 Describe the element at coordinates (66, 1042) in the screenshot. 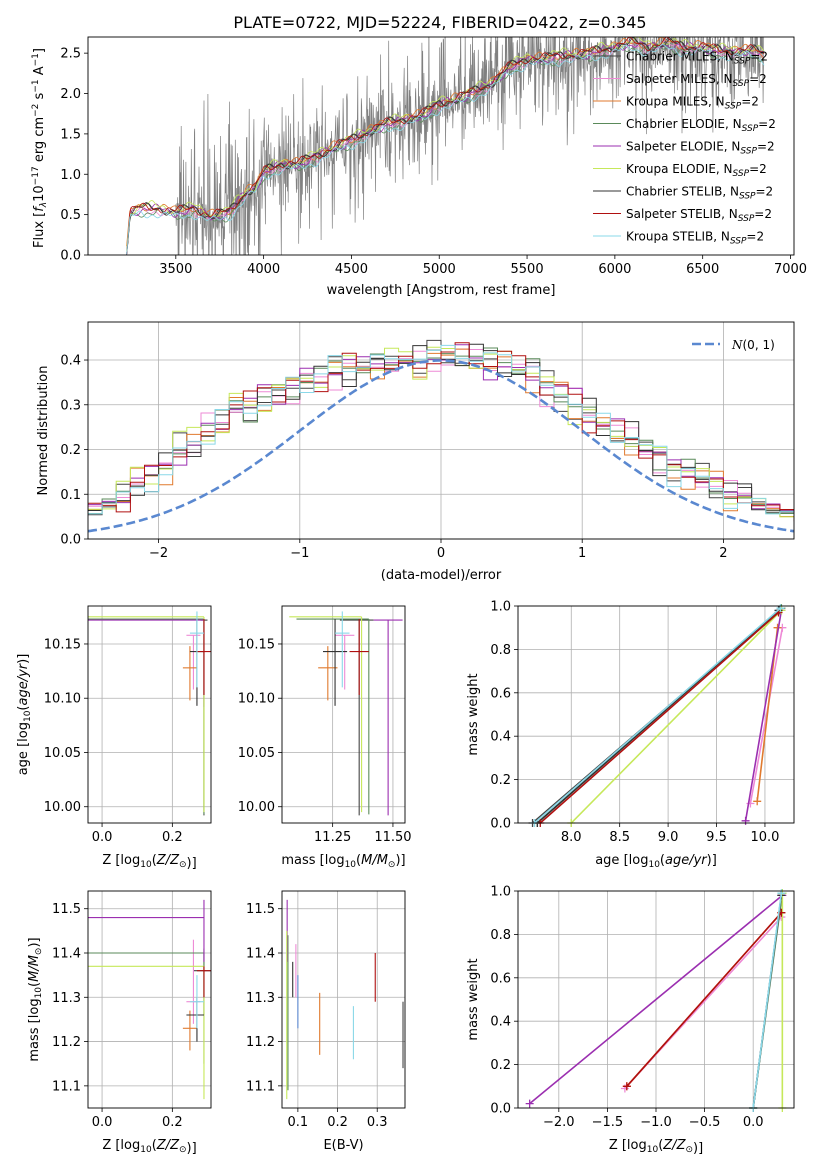

I see `y-tick-label: 11.2` at that location.